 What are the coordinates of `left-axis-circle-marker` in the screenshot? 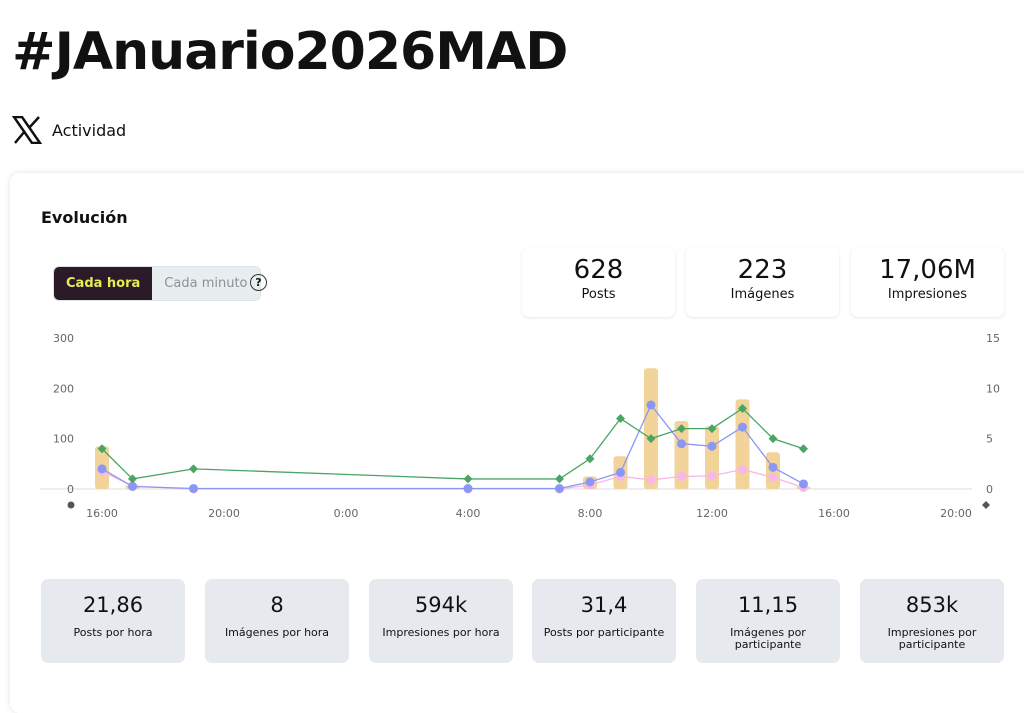 It's located at (71, 505).